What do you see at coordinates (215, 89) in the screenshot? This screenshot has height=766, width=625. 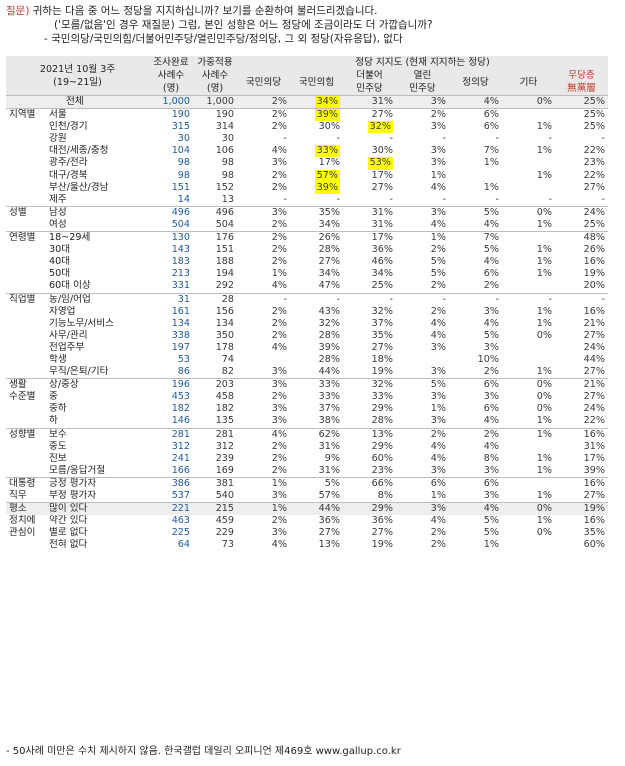 I see `weighted-count-unit: (명)` at bounding box center [215, 89].